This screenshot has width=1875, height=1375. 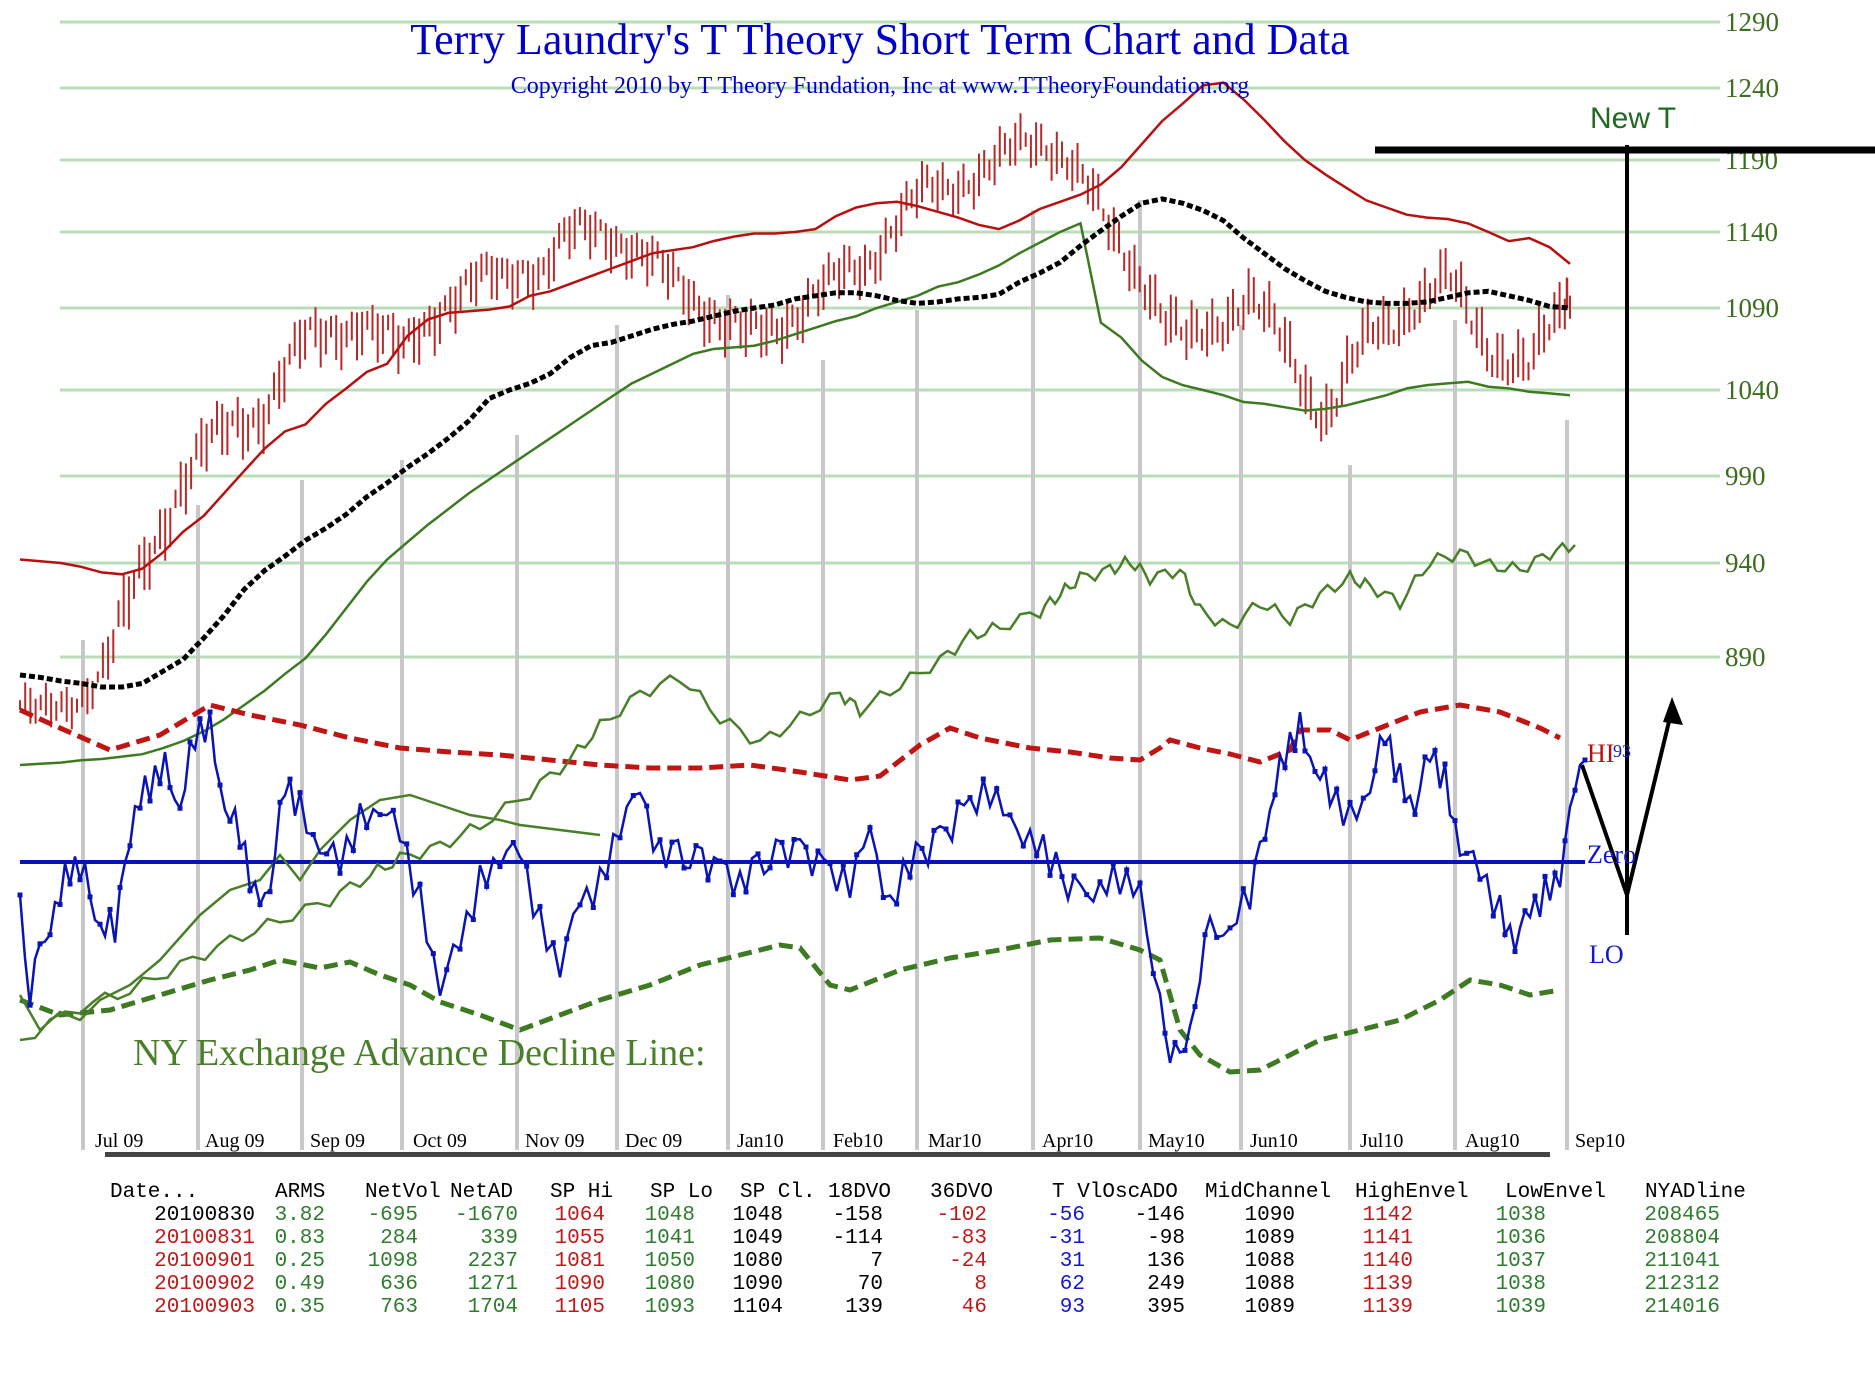 I want to click on table-cell: 212312, so click(x=1682, y=1284).